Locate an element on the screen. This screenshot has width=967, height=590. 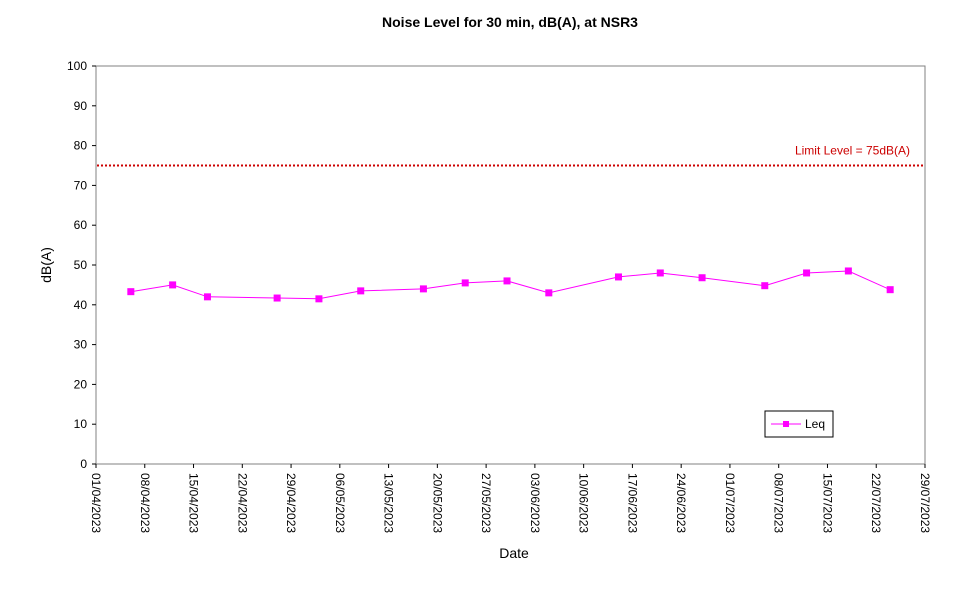
y-tick-label-100: 100 is located at coordinates (77, 66).